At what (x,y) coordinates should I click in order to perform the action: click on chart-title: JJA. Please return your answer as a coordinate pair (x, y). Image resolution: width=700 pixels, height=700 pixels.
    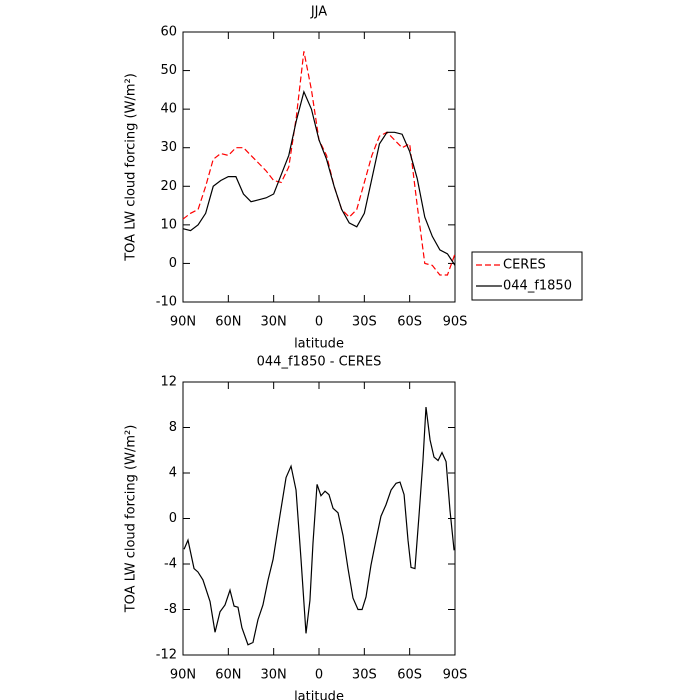
    Looking at the image, I should click on (318, 12).